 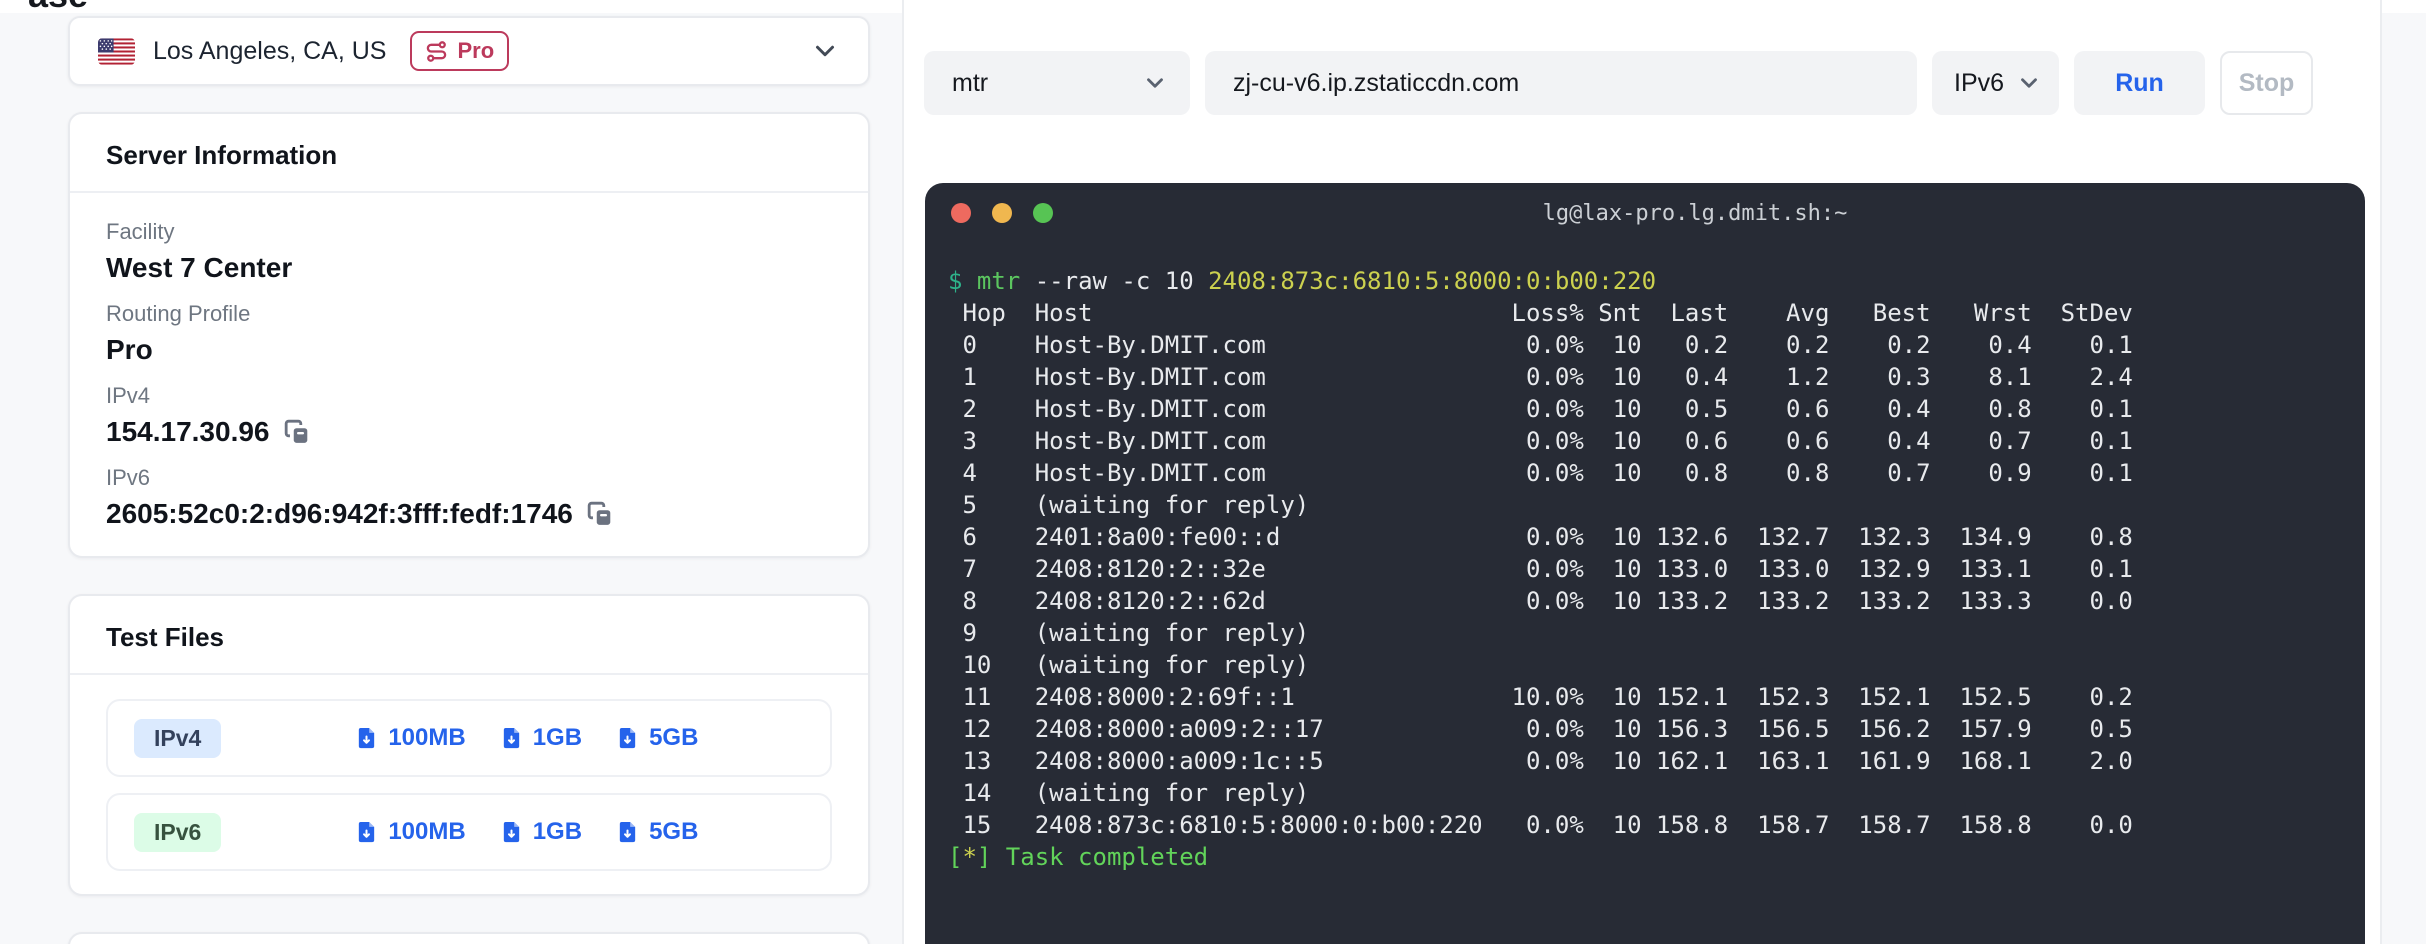 I want to click on terminal-row: 10 (waiting for reply), so click(x=1129, y=665).